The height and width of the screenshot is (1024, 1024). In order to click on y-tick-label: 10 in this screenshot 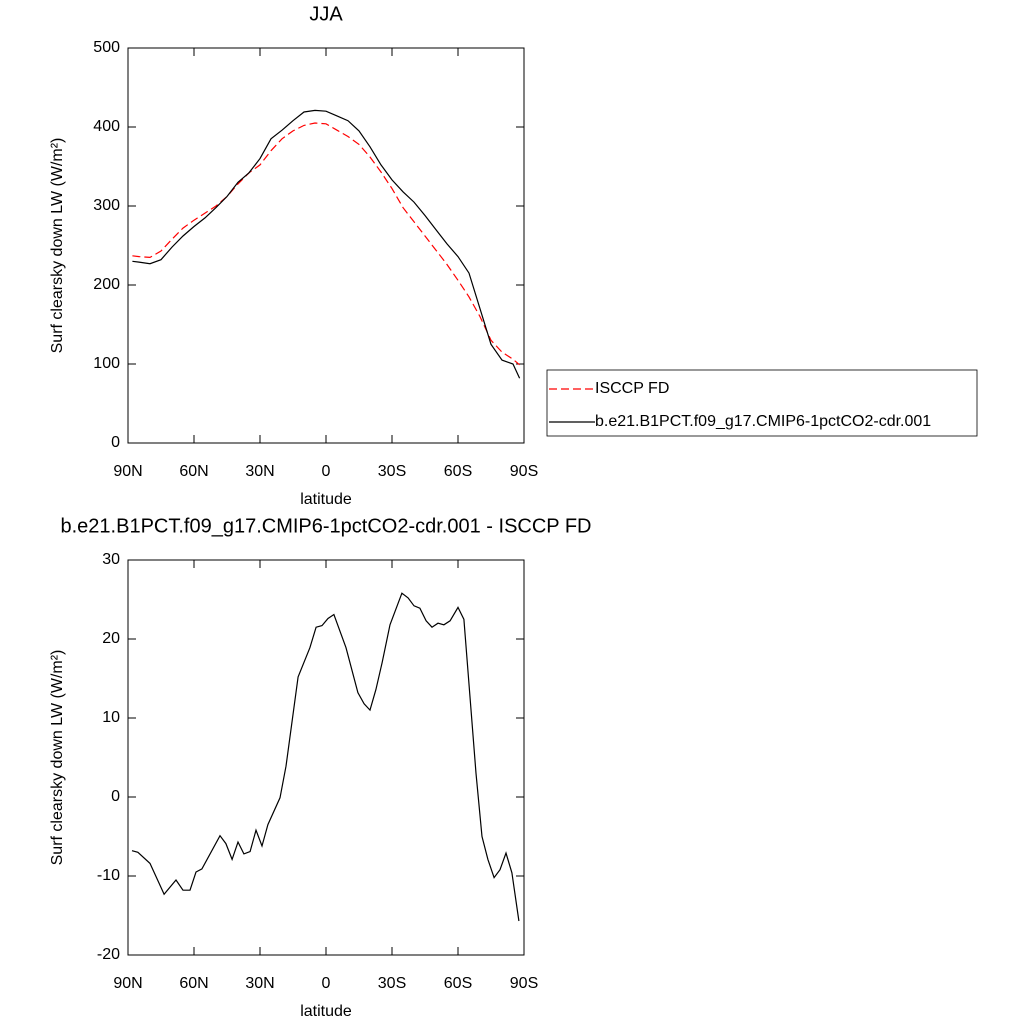, I will do `click(111, 717)`.